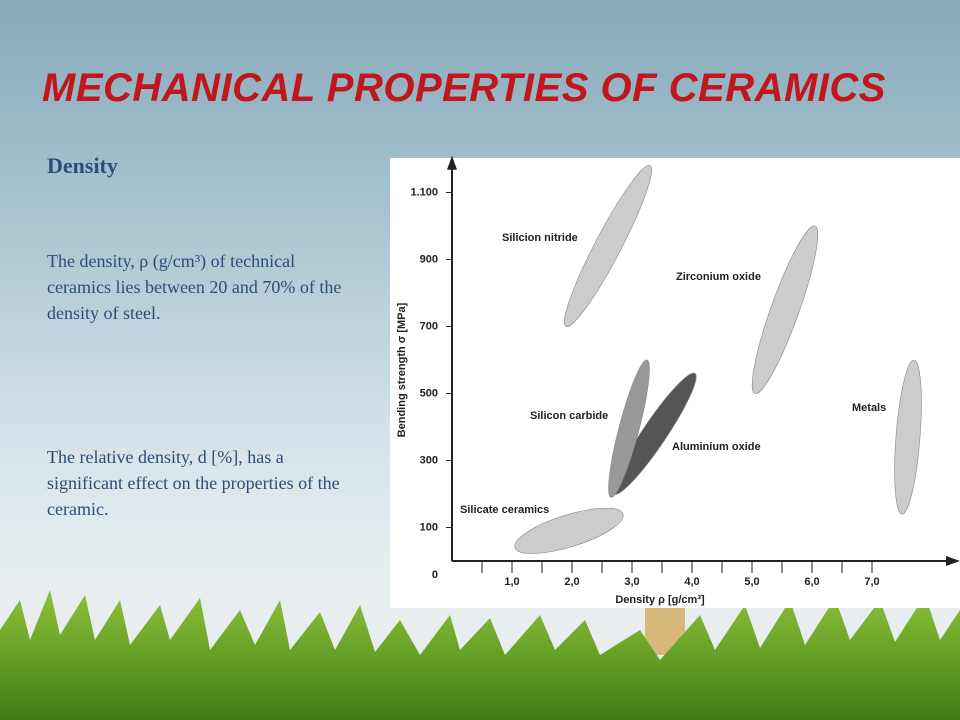  I want to click on x-tick-label: 5,0, so click(751, 582).